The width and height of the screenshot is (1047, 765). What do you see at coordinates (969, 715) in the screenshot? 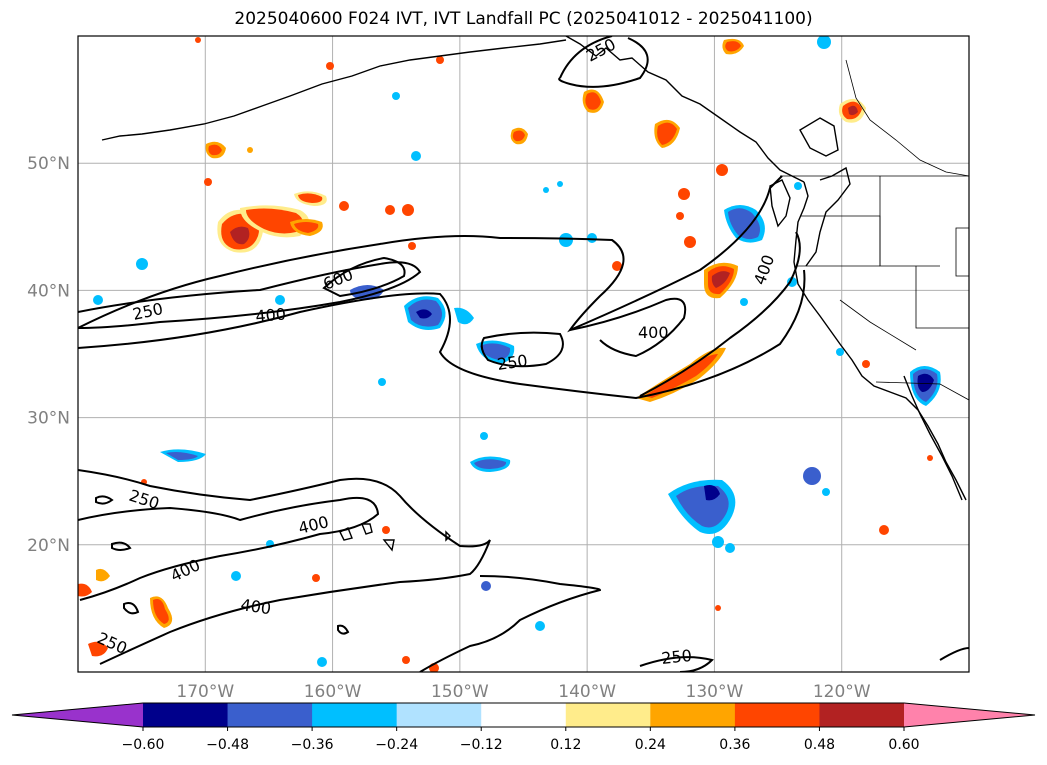
I see `colorbar-extend-high` at bounding box center [969, 715].